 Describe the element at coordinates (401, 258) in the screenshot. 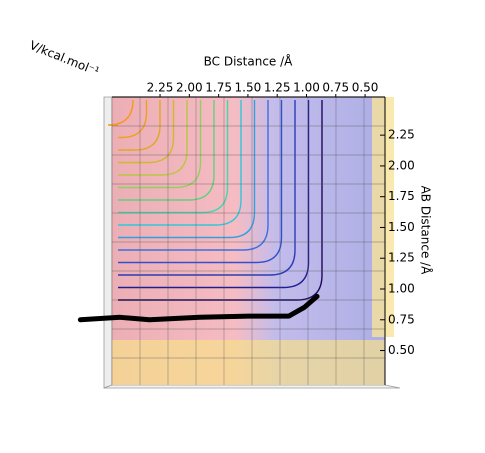

I see `y-tick-label: 1.25` at that location.